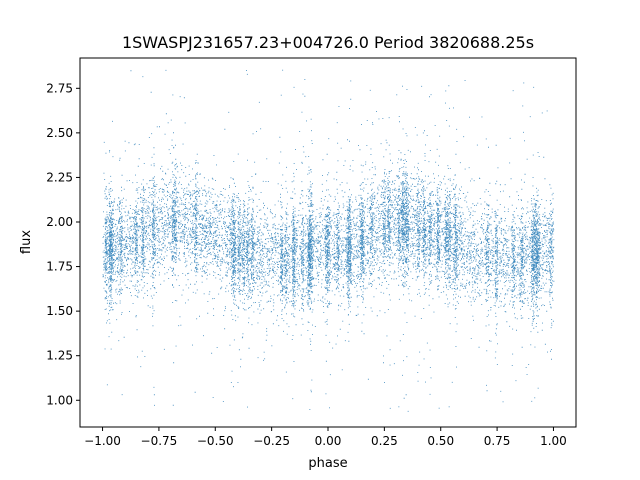 This screenshot has height=480, width=640. What do you see at coordinates (102, 441) in the screenshot?
I see `x-tick-label: −1.00` at bounding box center [102, 441].